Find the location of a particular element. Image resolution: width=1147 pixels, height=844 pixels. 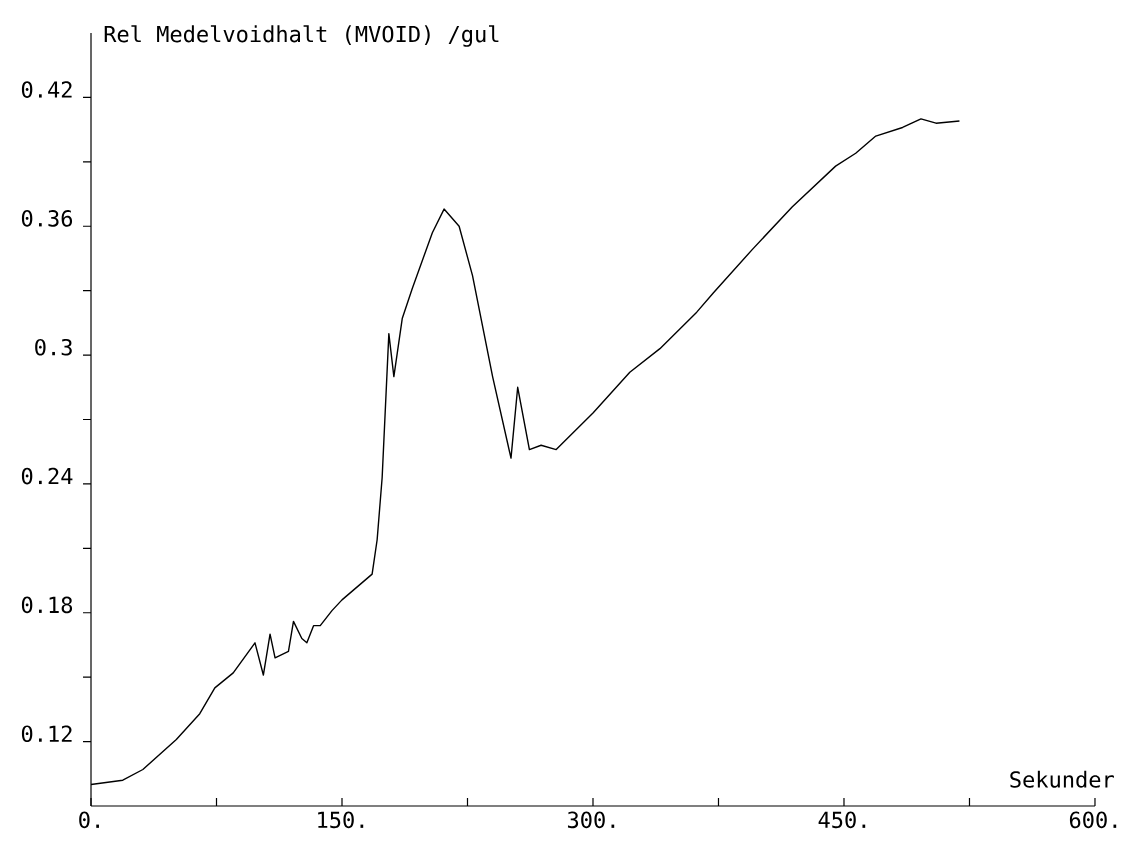

x-tick-label: 300. is located at coordinates (591, 820).